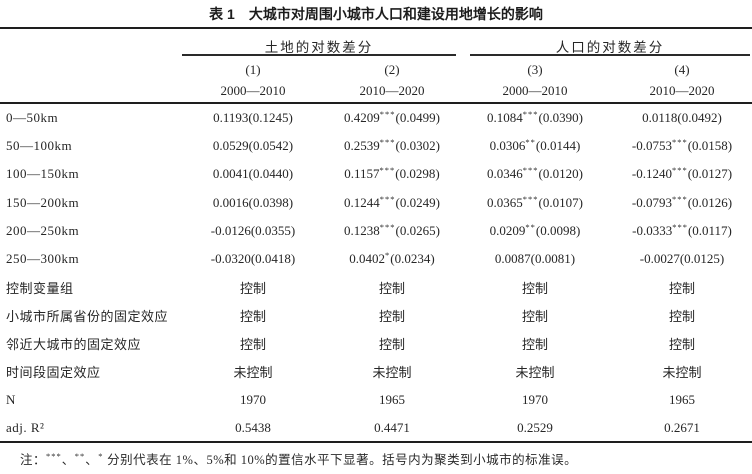  I want to click on row-label: 250—300km, so click(43, 259).